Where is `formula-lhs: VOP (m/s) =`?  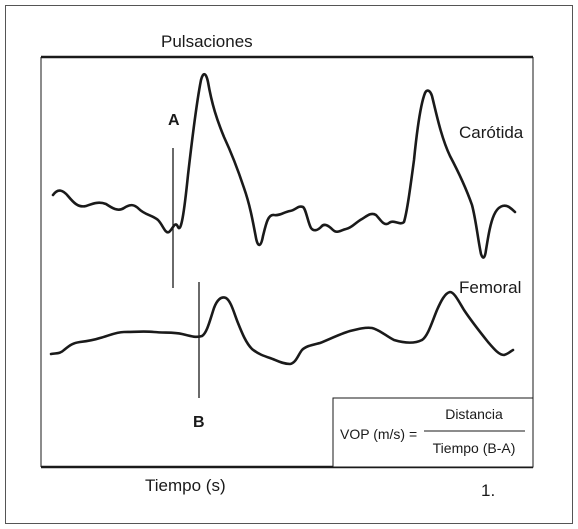 formula-lhs: VOP (m/s) = is located at coordinates (378, 434).